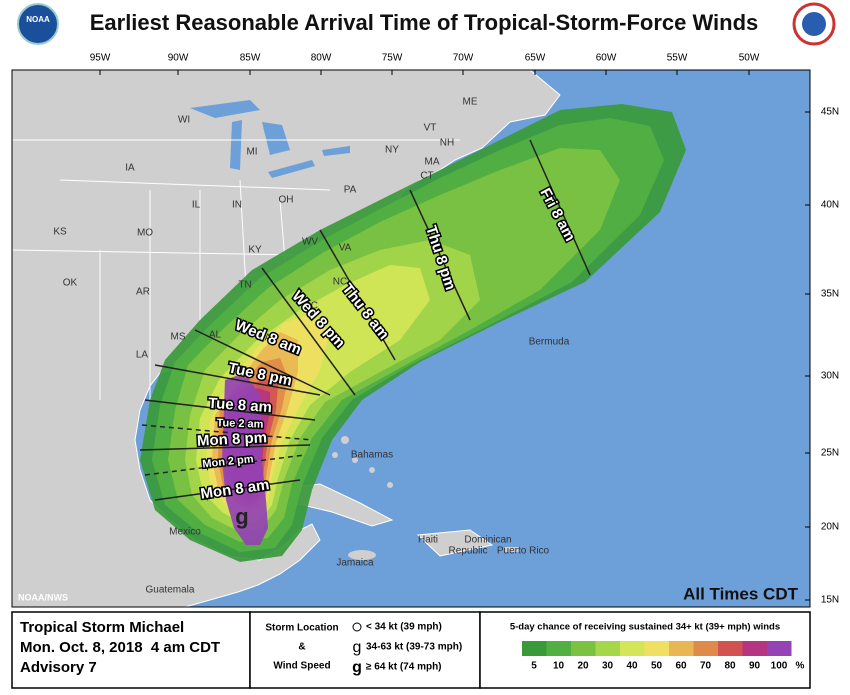 This screenshot has height=695, width=850. What do you see at coordinates (706, 666) in the screenshot?
I see `scale-label: 70` at bounding box center [706, 666].